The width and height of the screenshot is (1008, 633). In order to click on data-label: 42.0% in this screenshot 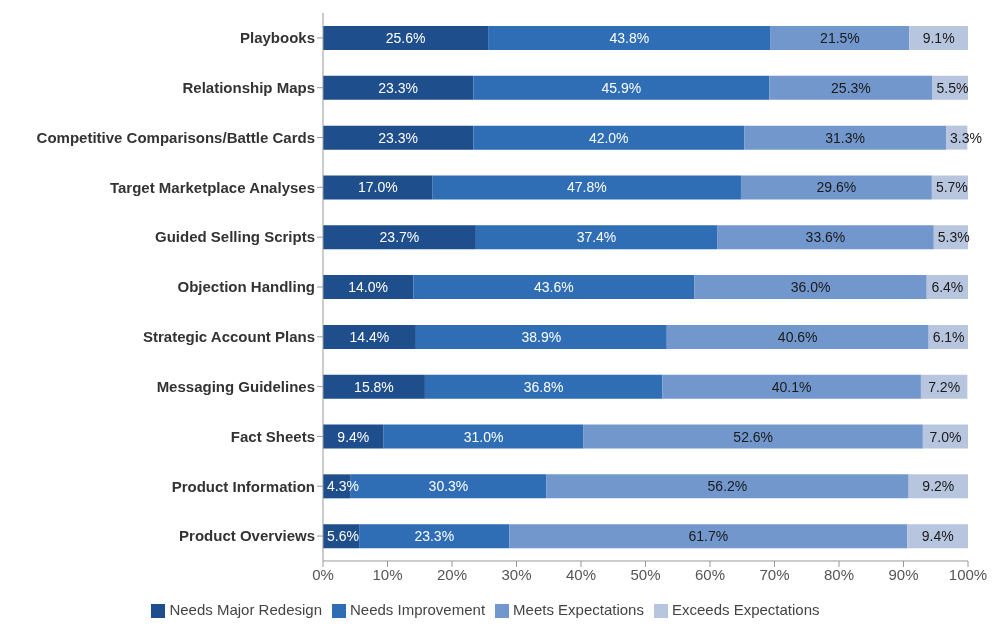, I will do `click(608, 137)`.